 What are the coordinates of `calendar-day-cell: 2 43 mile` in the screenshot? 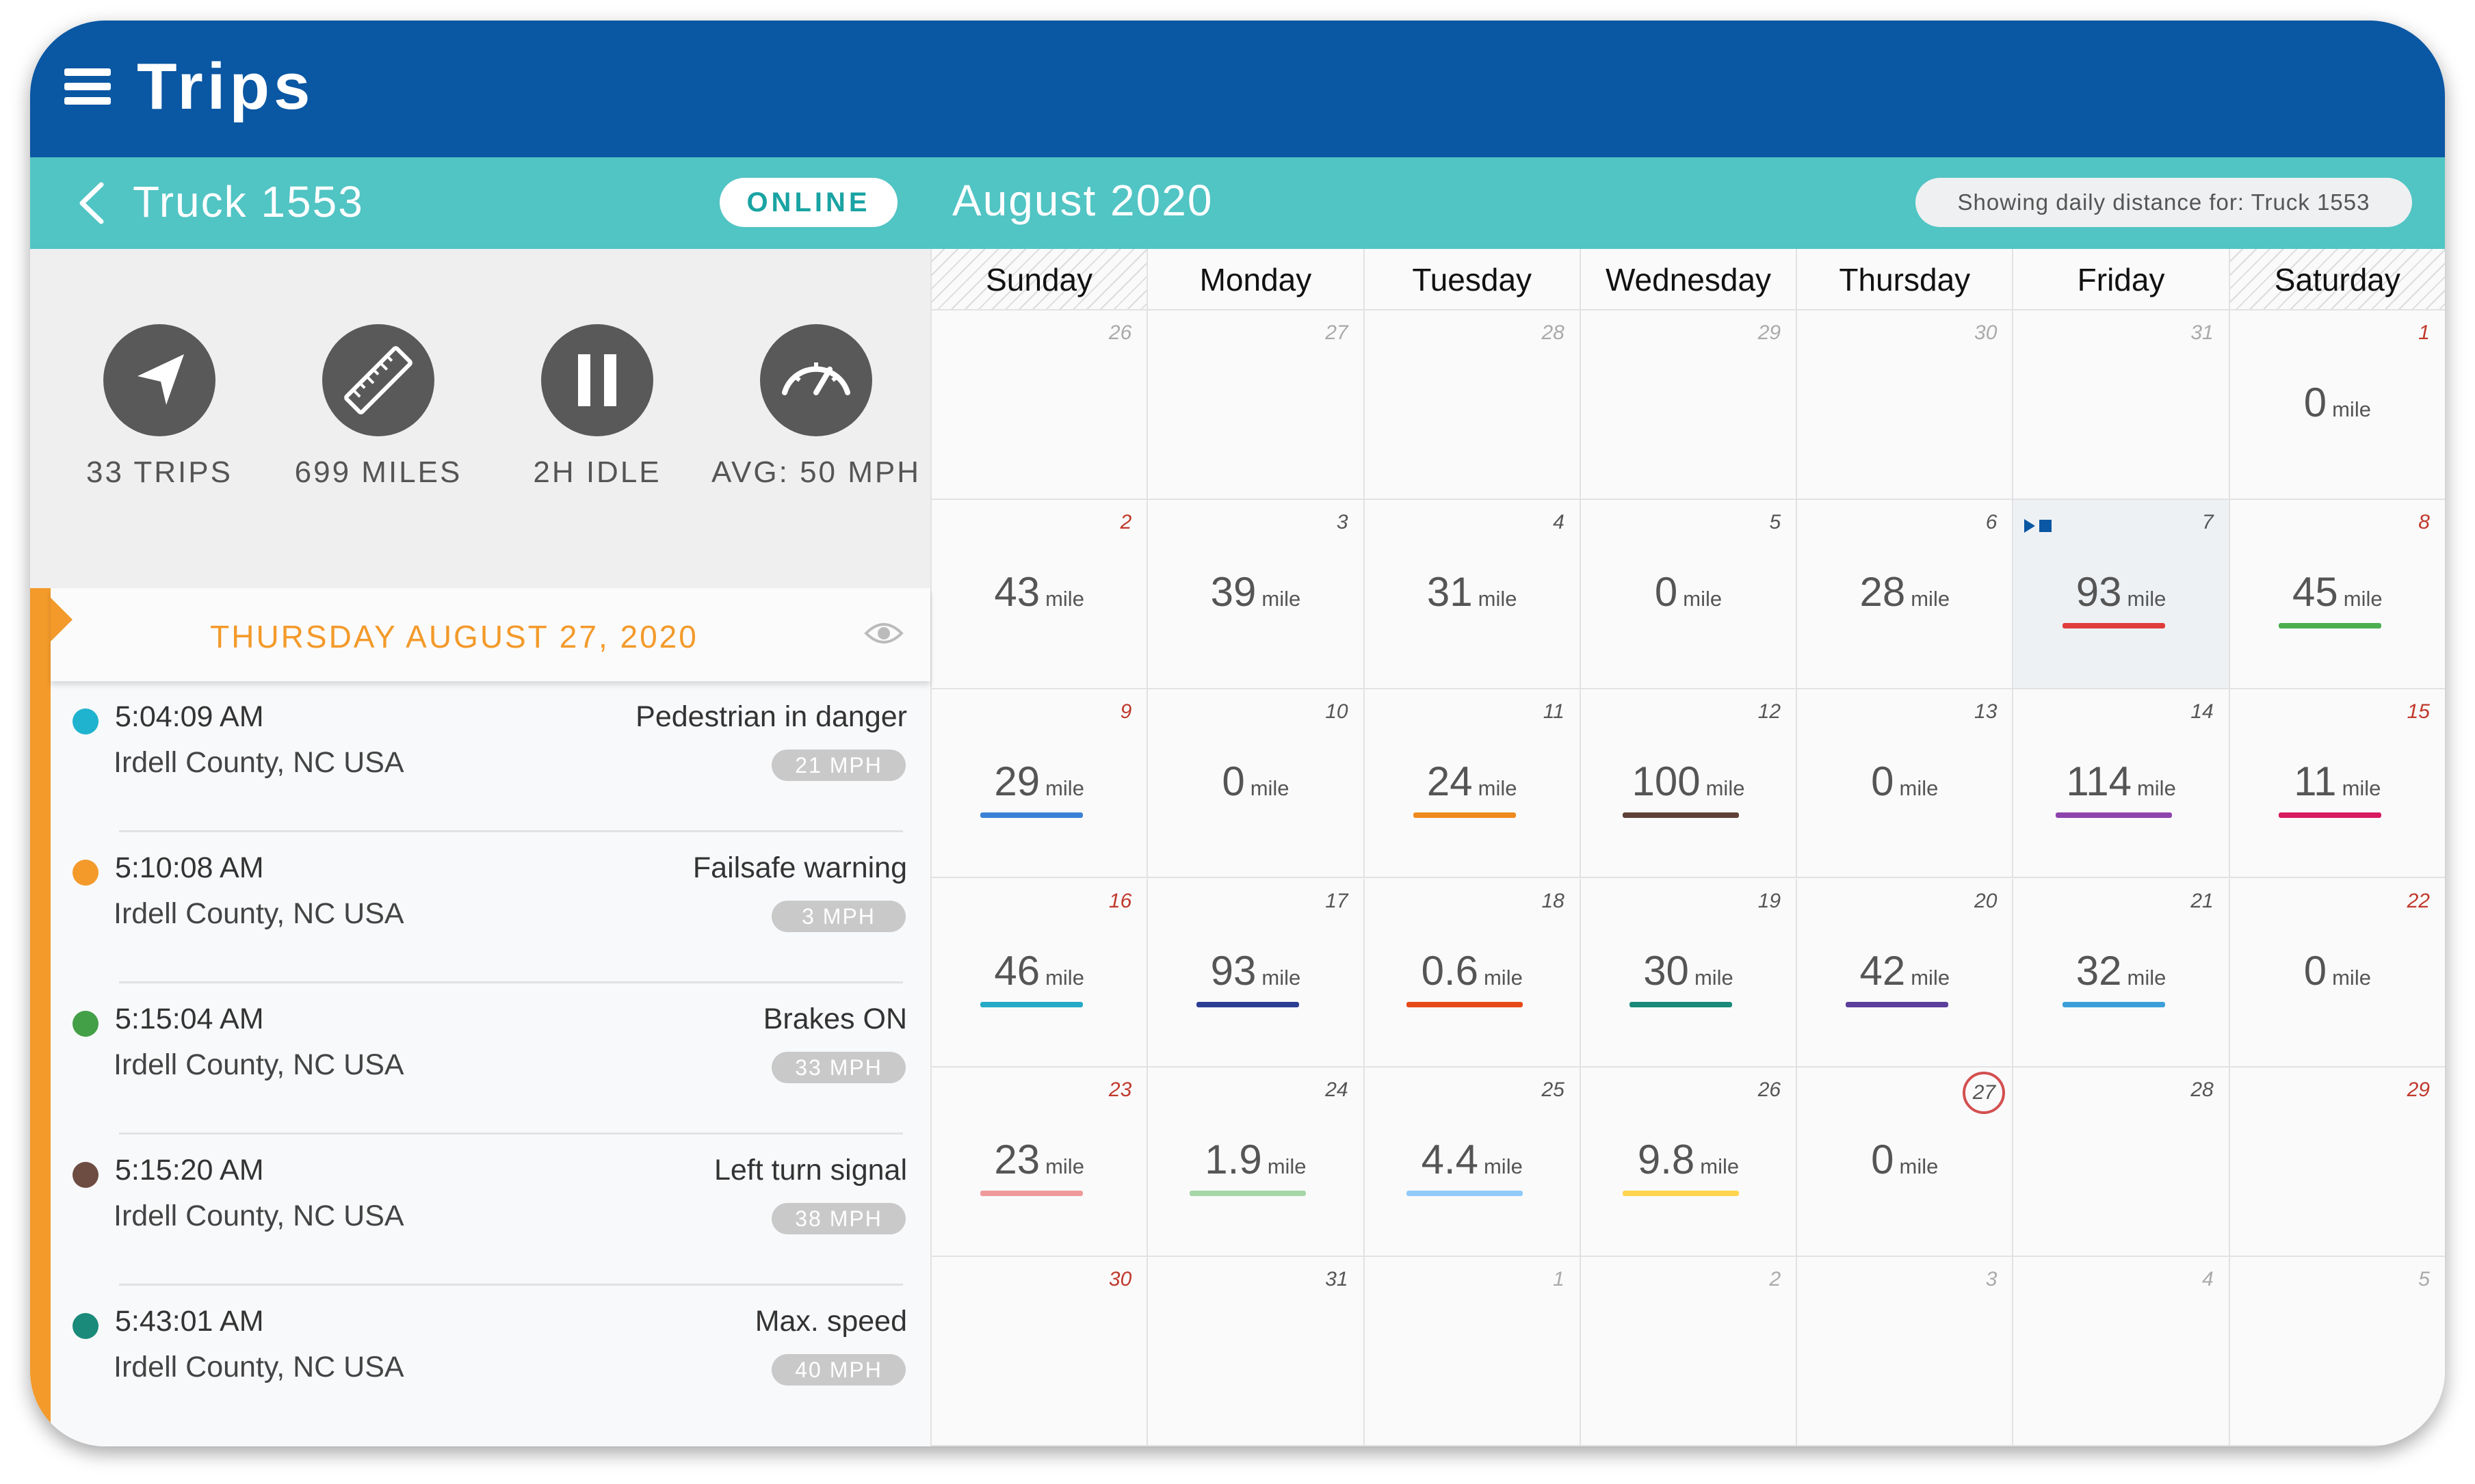 It's located at (1040, 594).